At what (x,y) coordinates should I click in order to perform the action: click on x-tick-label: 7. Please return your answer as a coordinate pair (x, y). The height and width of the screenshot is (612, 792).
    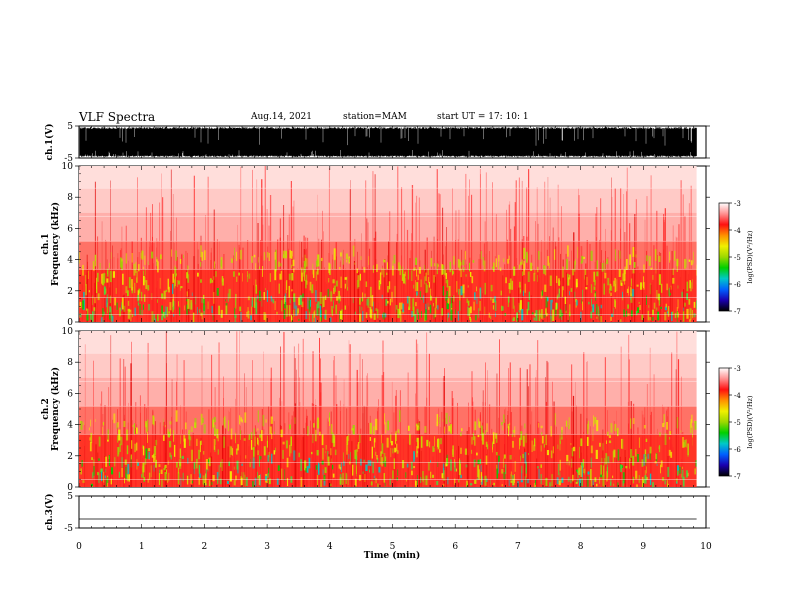
    Looking at the image, I should click on (518, 547).